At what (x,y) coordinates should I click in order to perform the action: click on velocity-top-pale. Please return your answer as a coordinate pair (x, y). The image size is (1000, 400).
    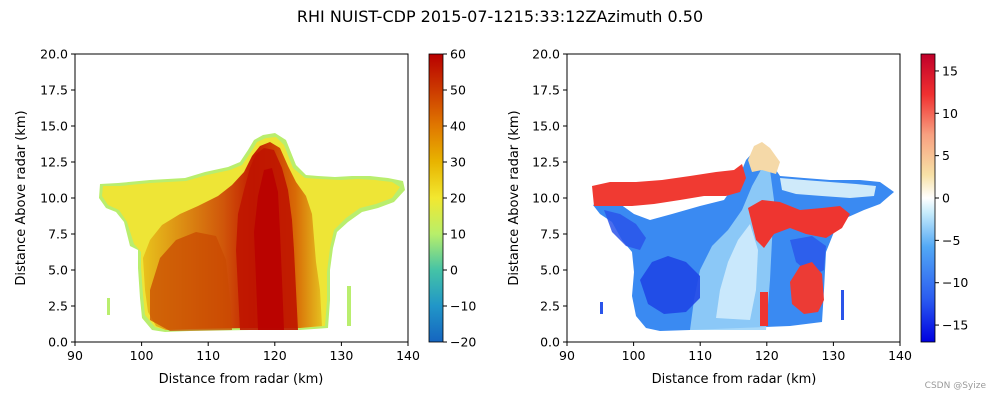
    Looking at the image, I should click on (828, 188).